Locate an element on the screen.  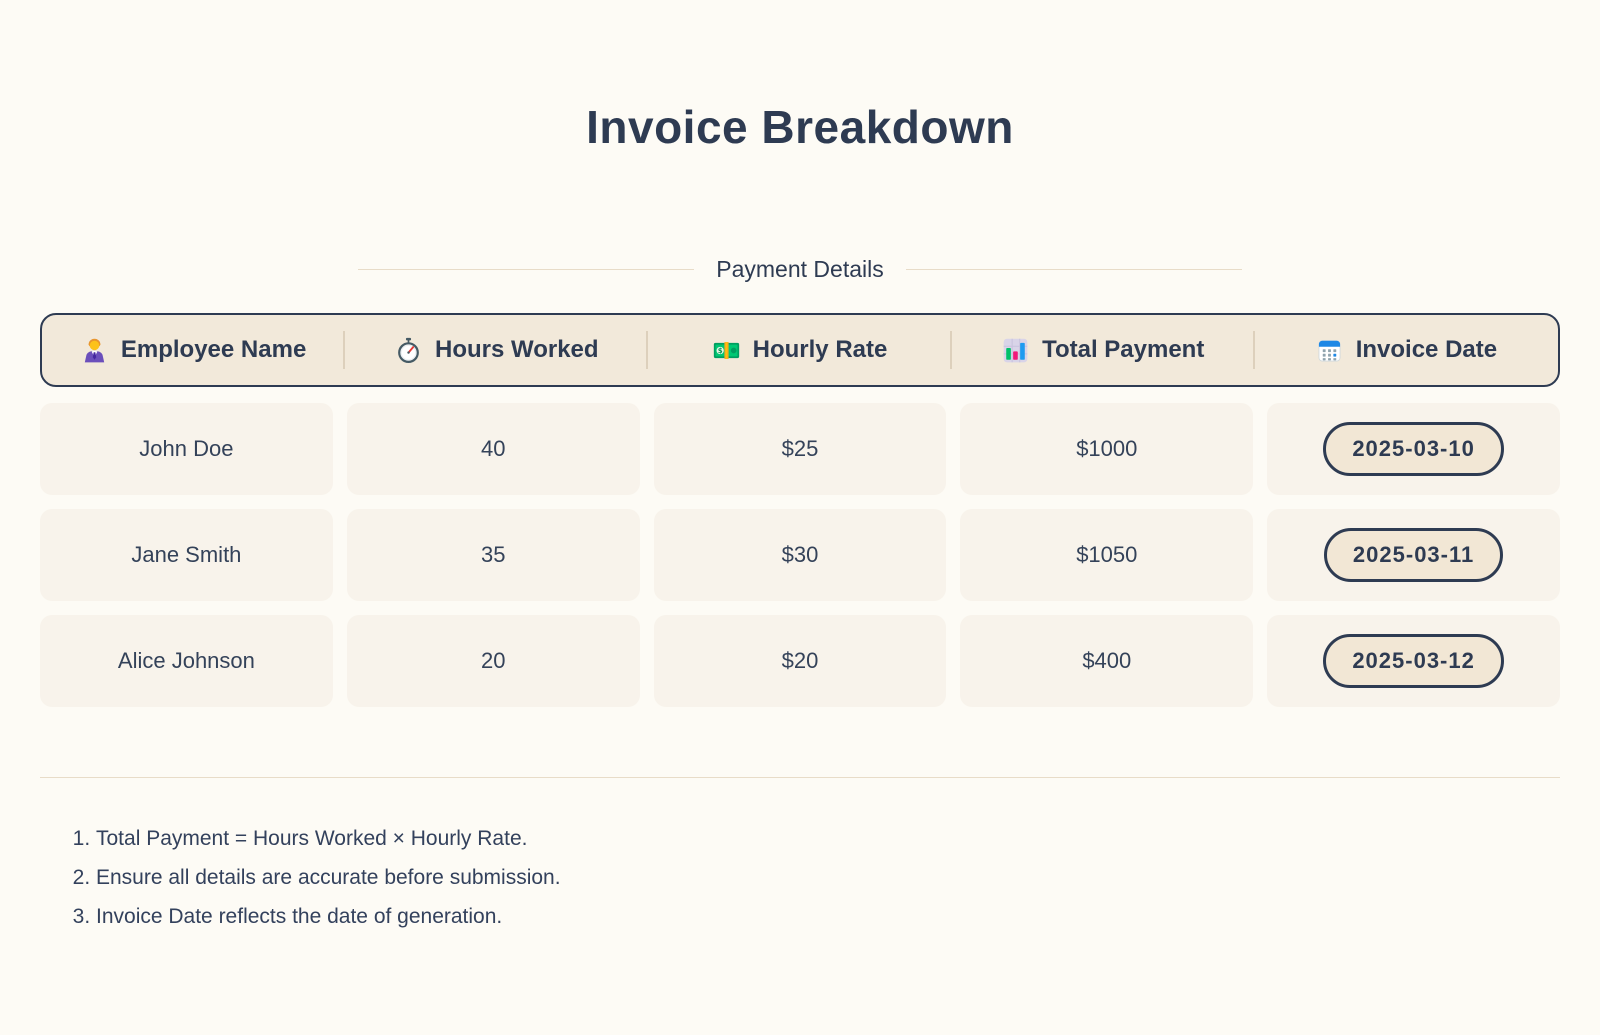
section-legend-label: Payment Details is located at coordinates (800, 269).